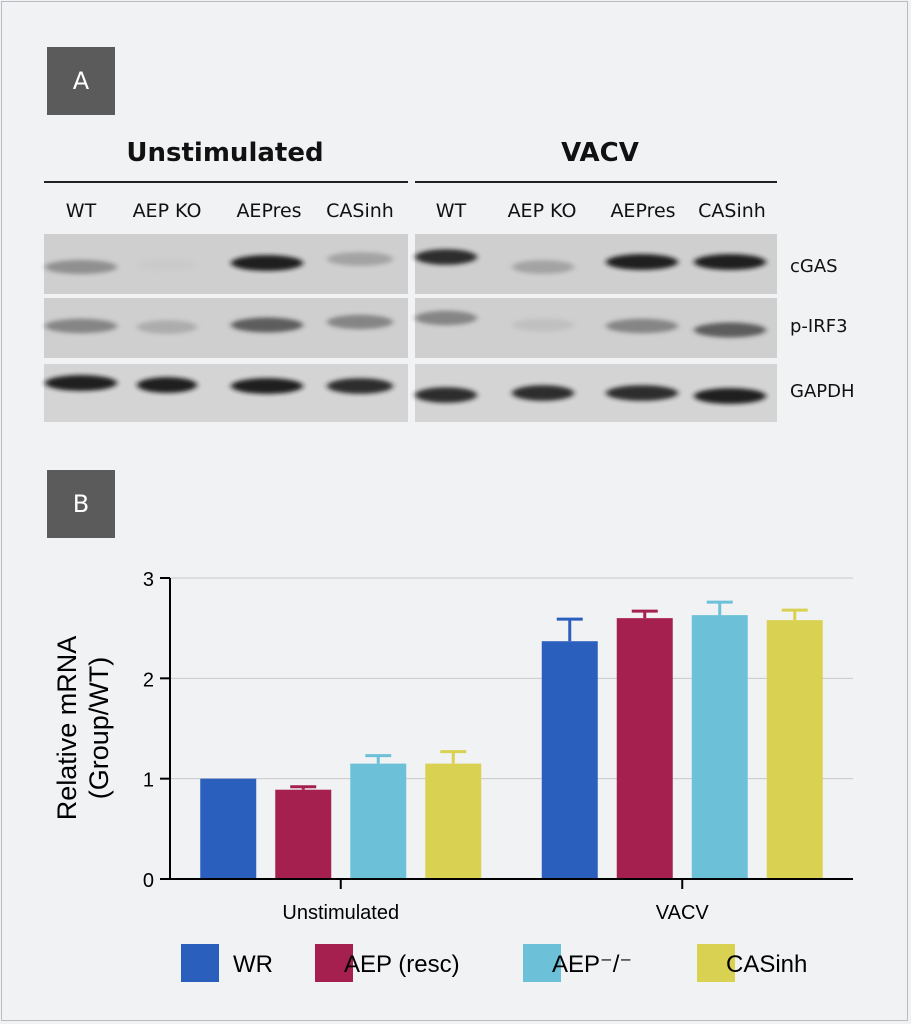  What do you see at coordinates (225, 153) in the screenshot?
I see `condition-header-unstimulated: Unstimulated` at bounding box center [225, 153].